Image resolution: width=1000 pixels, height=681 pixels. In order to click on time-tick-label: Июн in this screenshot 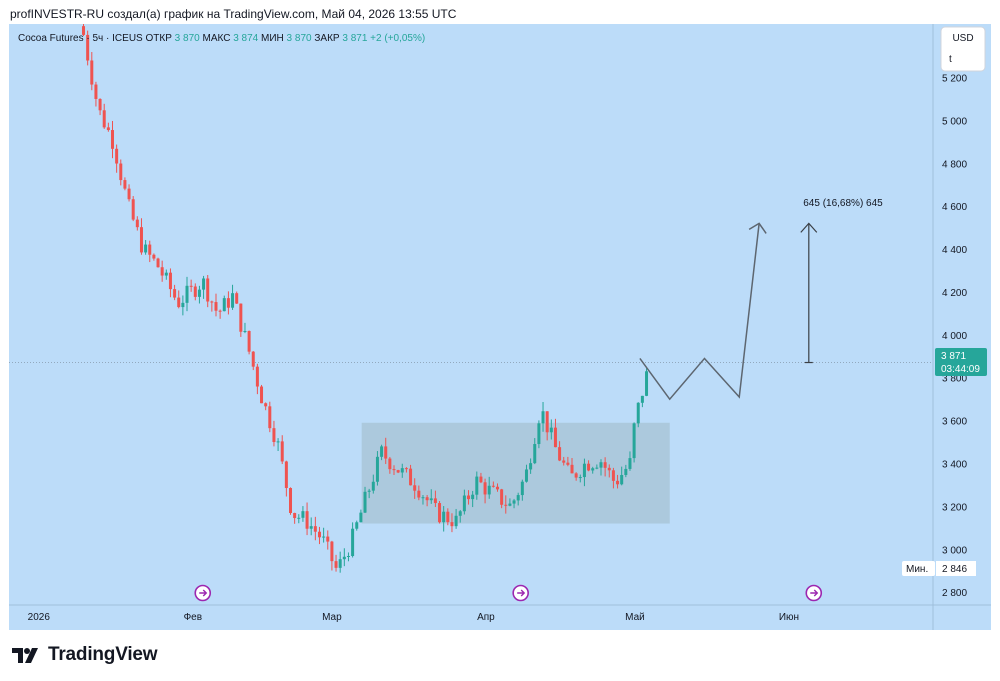, I will do `click(789, 617)`.